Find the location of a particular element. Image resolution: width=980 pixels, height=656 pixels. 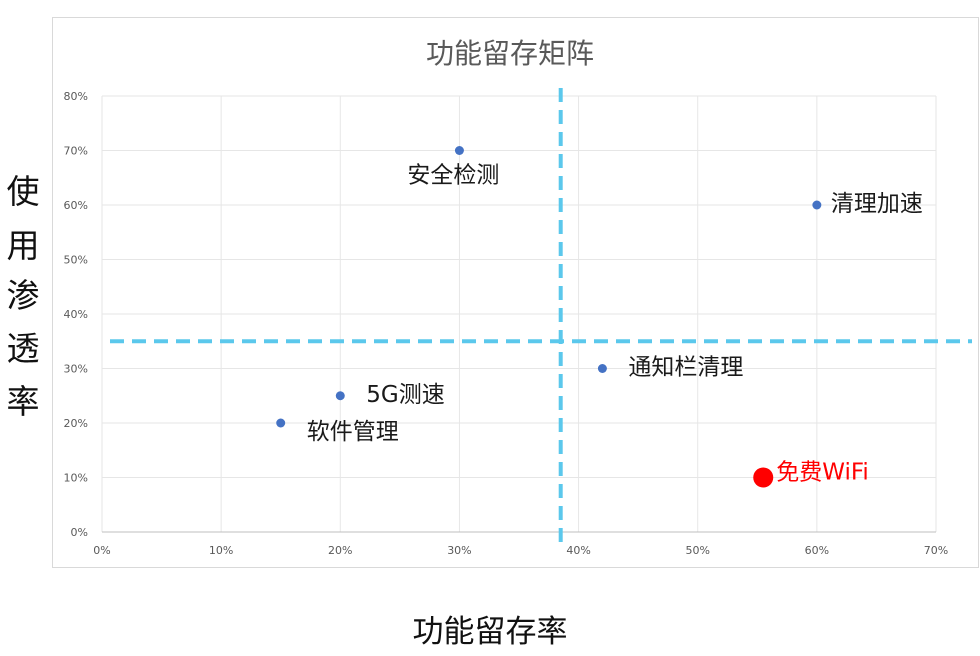

y-axis-title-char: 渗 is located at coordinates (23, 295).